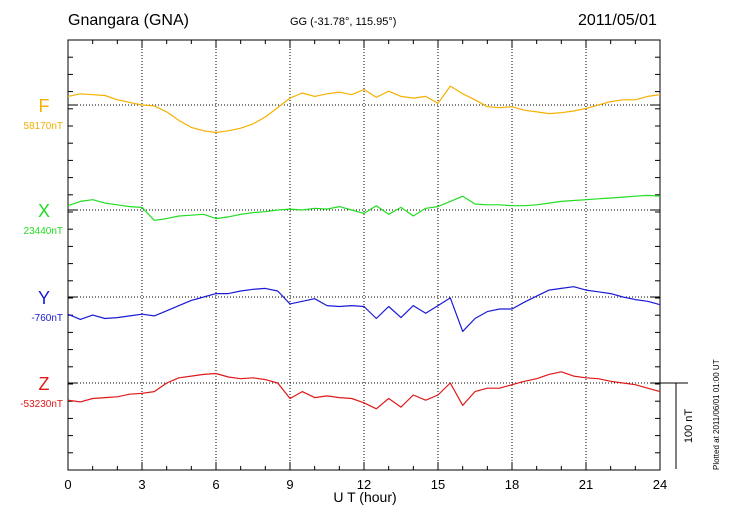  Describe the element at coordinates (141, 484) in the screenshot. I see `x-tick-label: 3` at that location.